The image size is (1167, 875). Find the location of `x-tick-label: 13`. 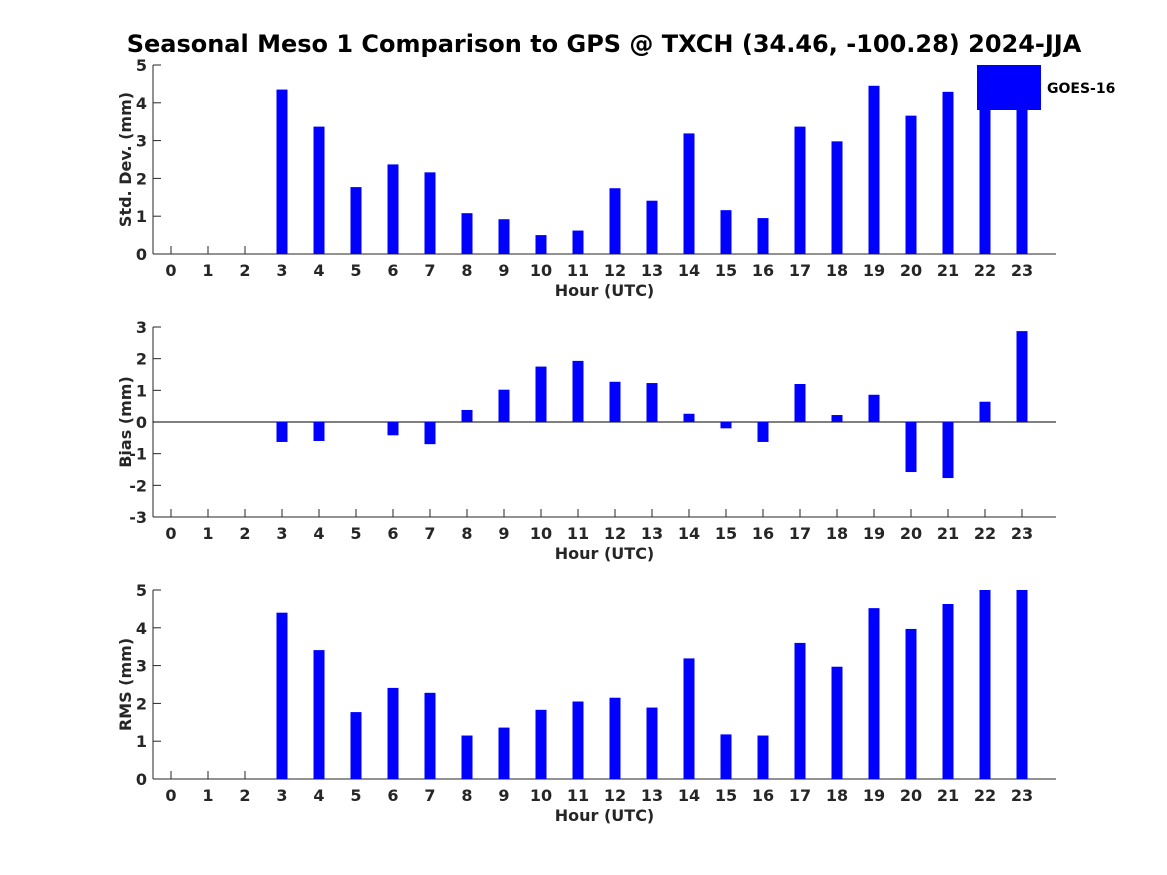

x-tick-label: 13 is located at coordinates (652, 270).